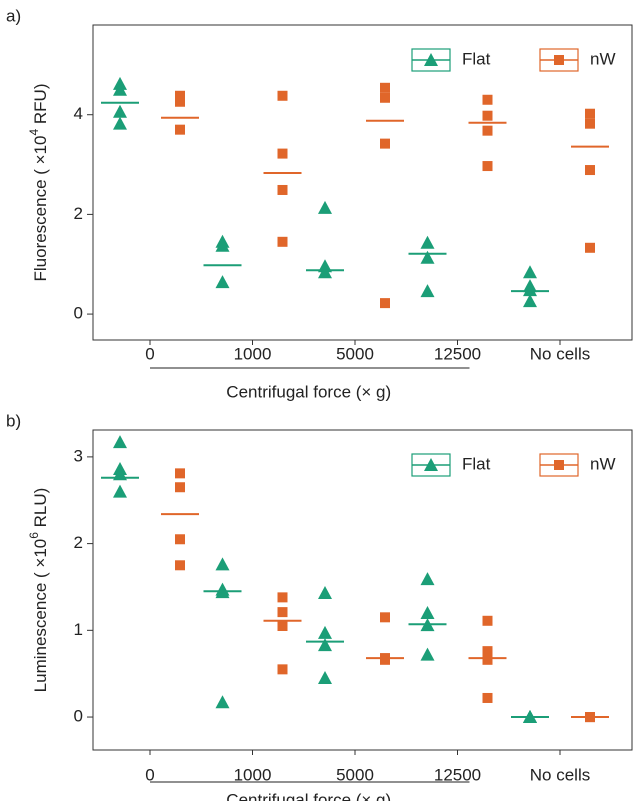 Image resolution: width=633 pixels, height=801 pixels. What do you see at coordinates (40, 105) in the screenshot?
I see `y-axis-title-part: RFU)` at bounding box center [40, 105].